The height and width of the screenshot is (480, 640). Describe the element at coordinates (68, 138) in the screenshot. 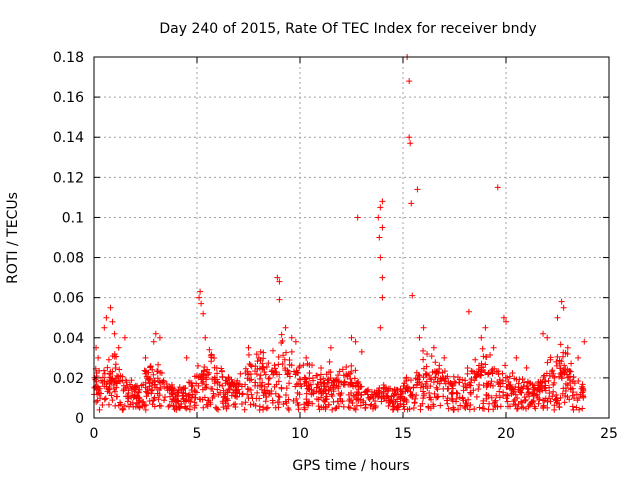

I see `y-tick-label: 0.14` at that location.